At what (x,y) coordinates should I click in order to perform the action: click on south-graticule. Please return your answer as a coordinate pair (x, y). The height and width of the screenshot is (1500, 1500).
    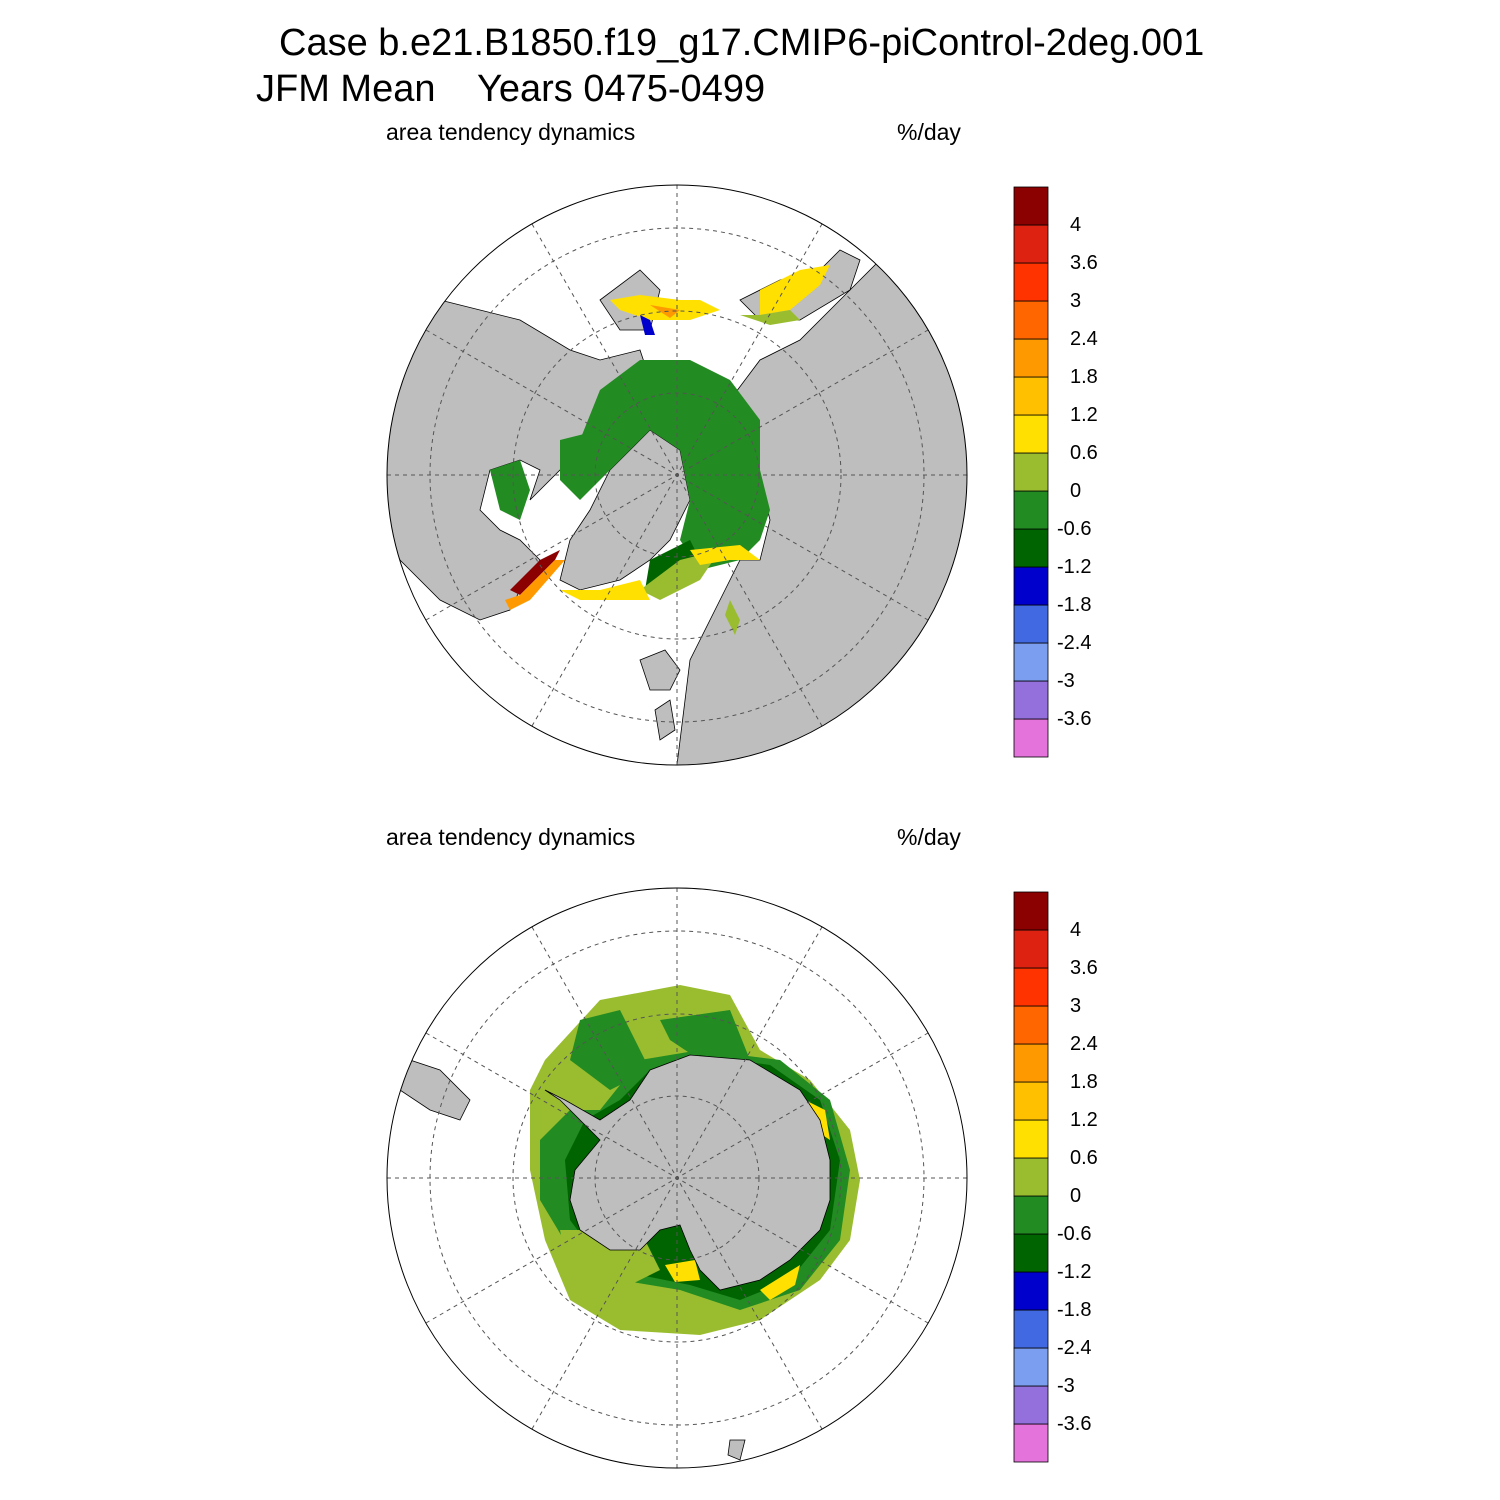
    Looking at the image, I should click on (677, 1178).